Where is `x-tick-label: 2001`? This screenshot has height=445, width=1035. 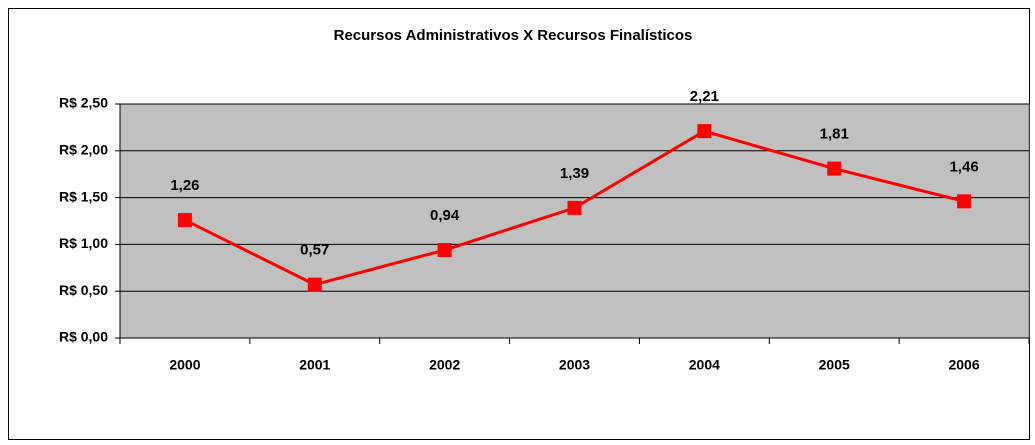
x-tick-label: 2001 is located at coordinates (314, 365).